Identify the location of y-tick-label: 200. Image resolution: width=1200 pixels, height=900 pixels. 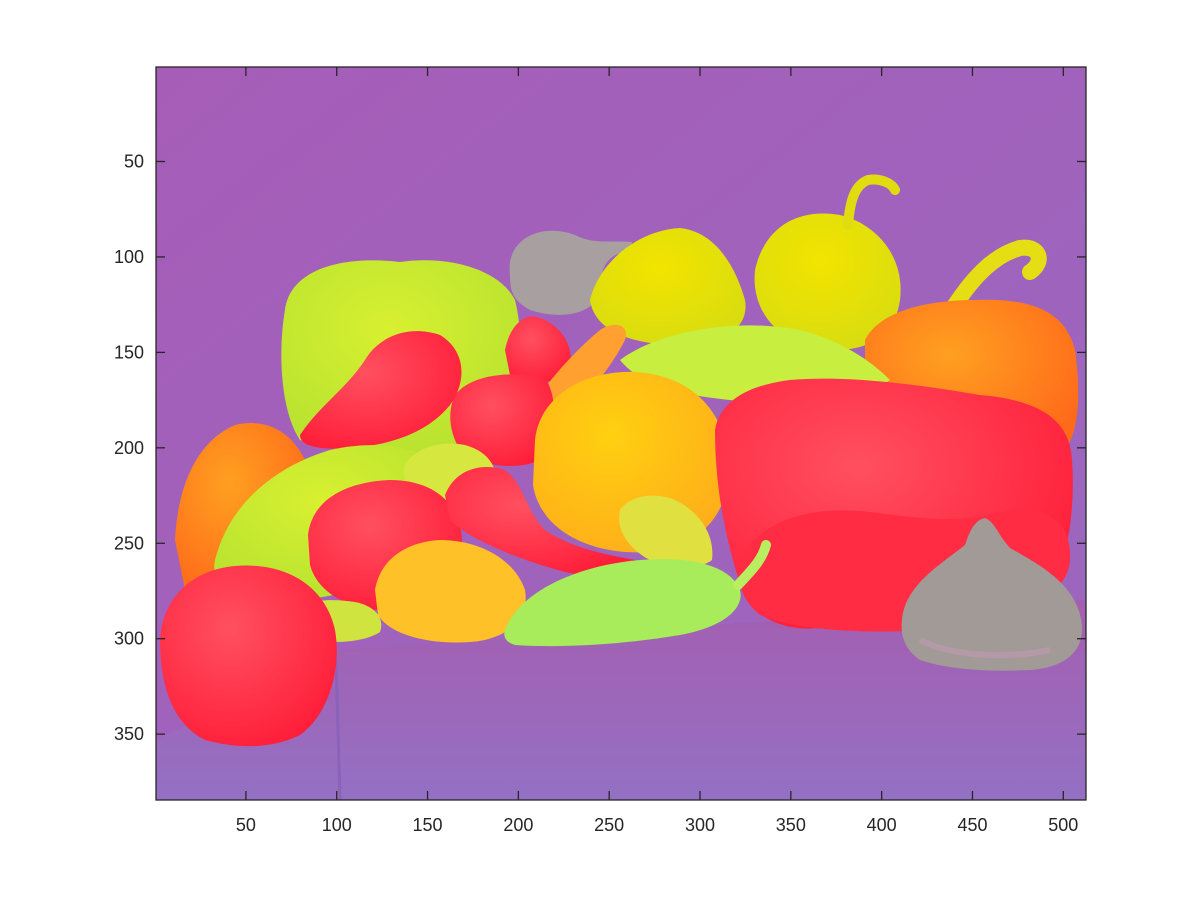
(129, 448).